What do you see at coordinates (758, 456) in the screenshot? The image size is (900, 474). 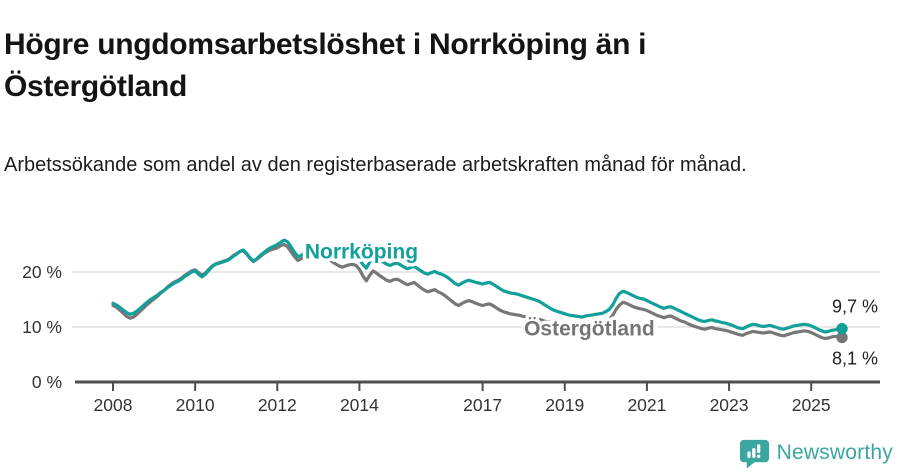 I see `exclamation-dot` at bounding box center [758, 456].